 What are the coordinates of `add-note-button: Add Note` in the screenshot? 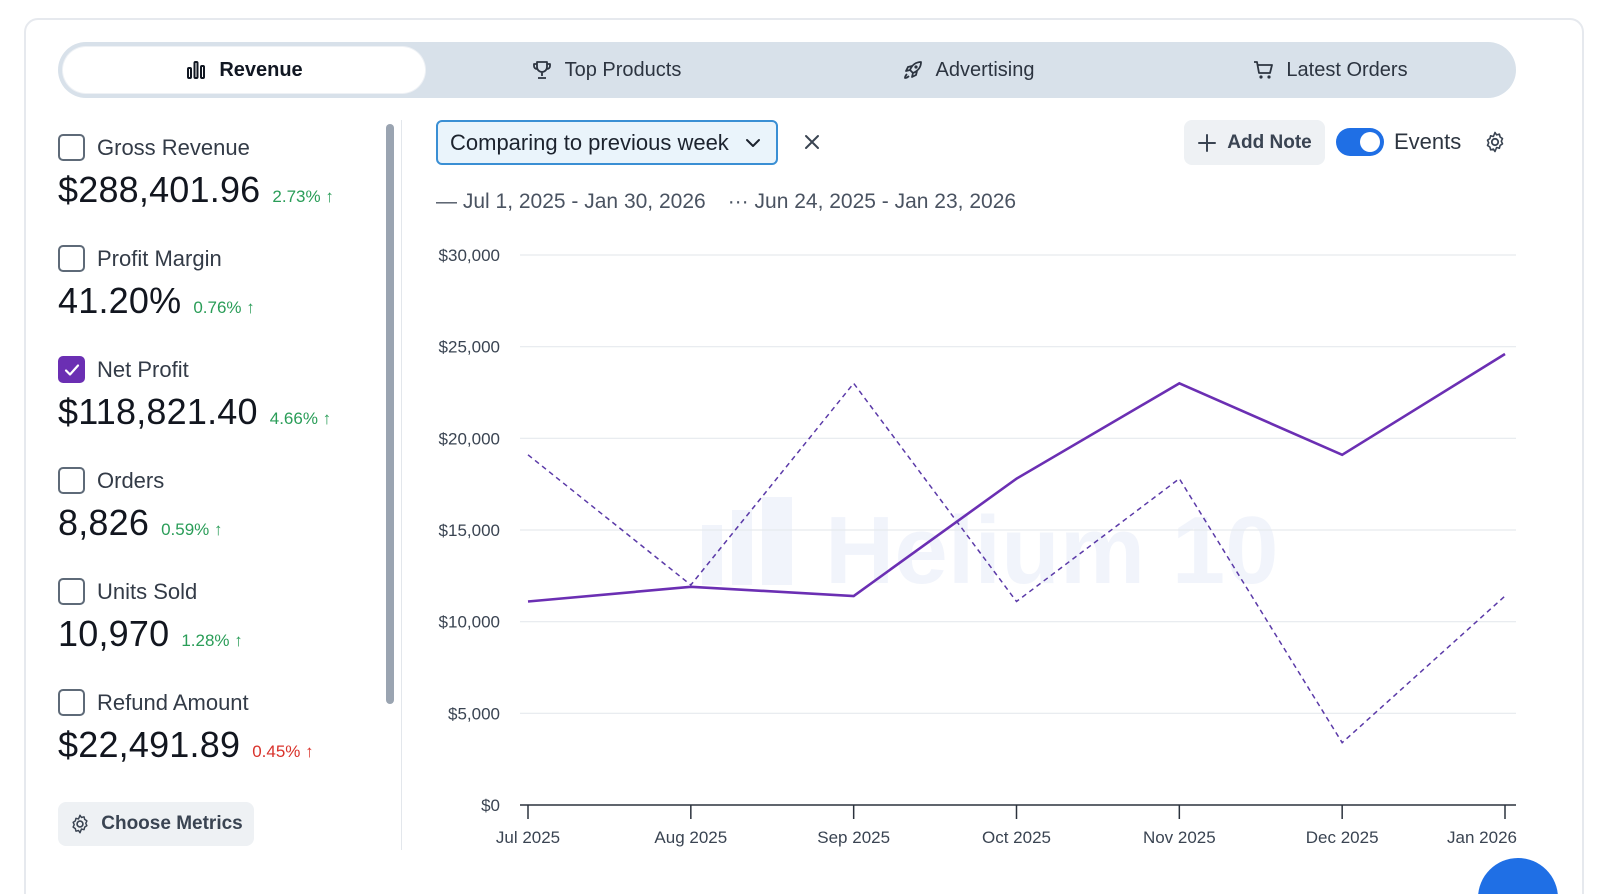 It's located at (1254, 142).